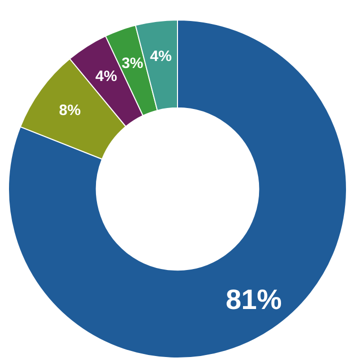 The height and width of the screenshot is (364, 355). What do you see at coordinates (133, 63) in the screenshot?
I see `data-label: 3%` at bounding box center [133, 63].